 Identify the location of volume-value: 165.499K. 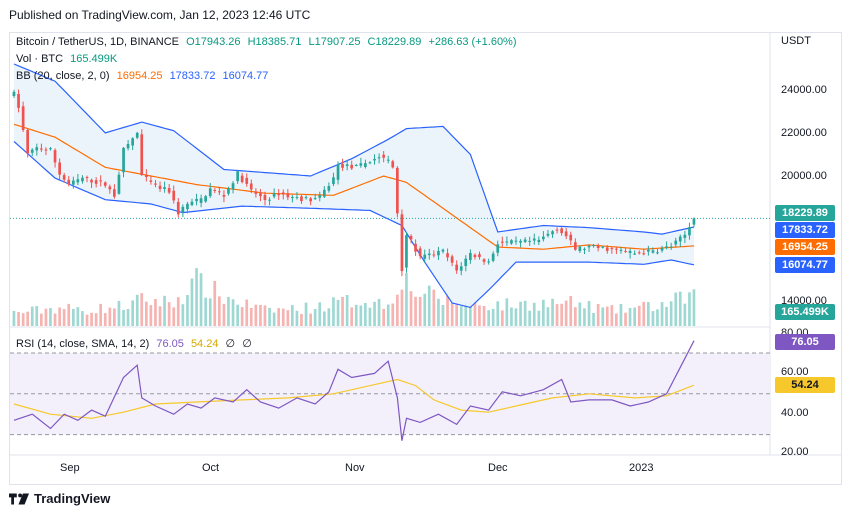
(94, 59).